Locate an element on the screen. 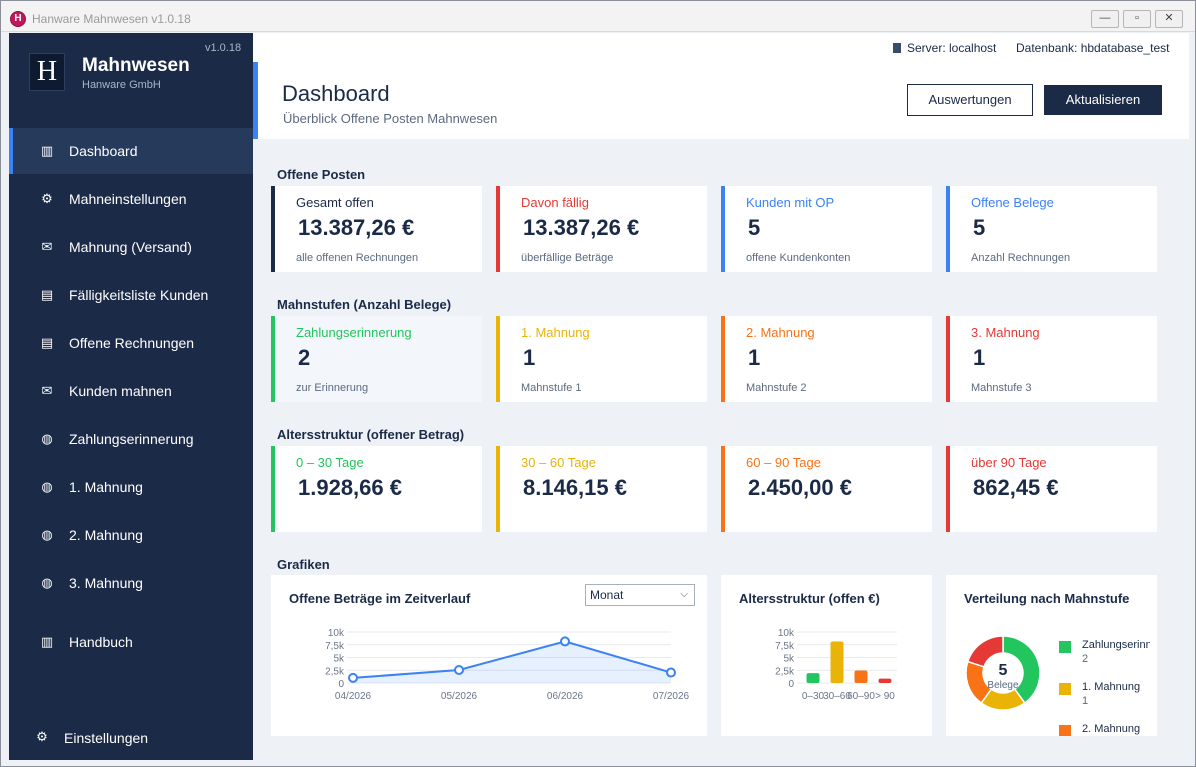 Image resolution: width=1196 pixels, height=767 pixels. card-label: 3. Mahnung is located at coordinates (1005, 332).